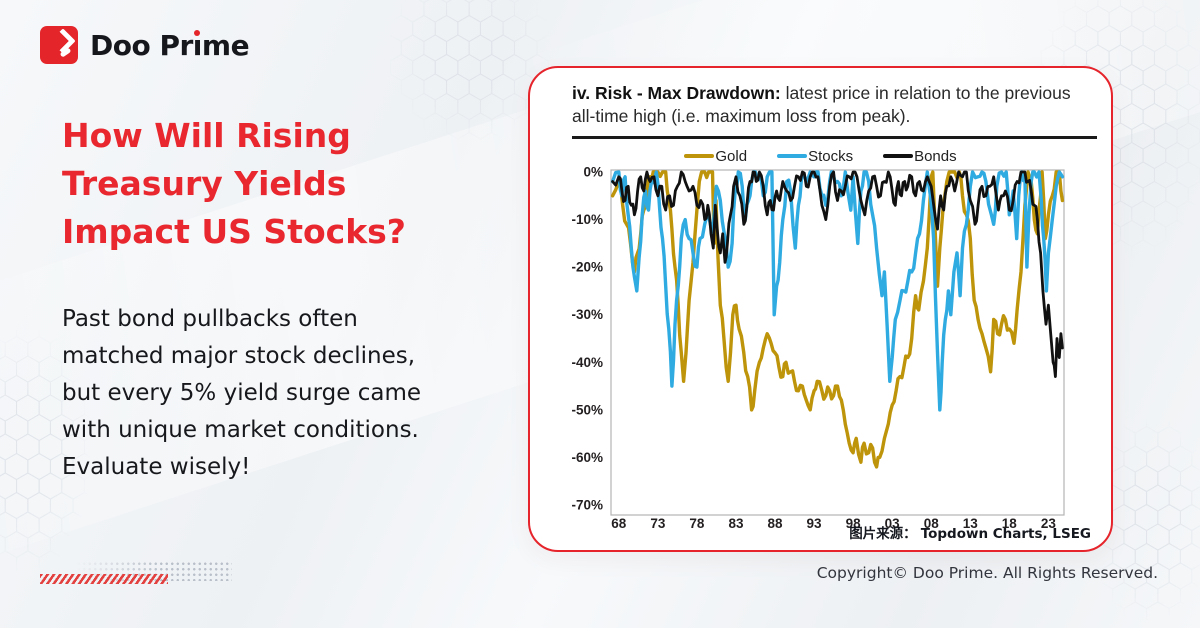 This screenshot has height=628, width=1200. What do you see at coordinates (1049, 523) in the screenshot?
I see `svg-text: 23` at bounding box center [1049, 523].